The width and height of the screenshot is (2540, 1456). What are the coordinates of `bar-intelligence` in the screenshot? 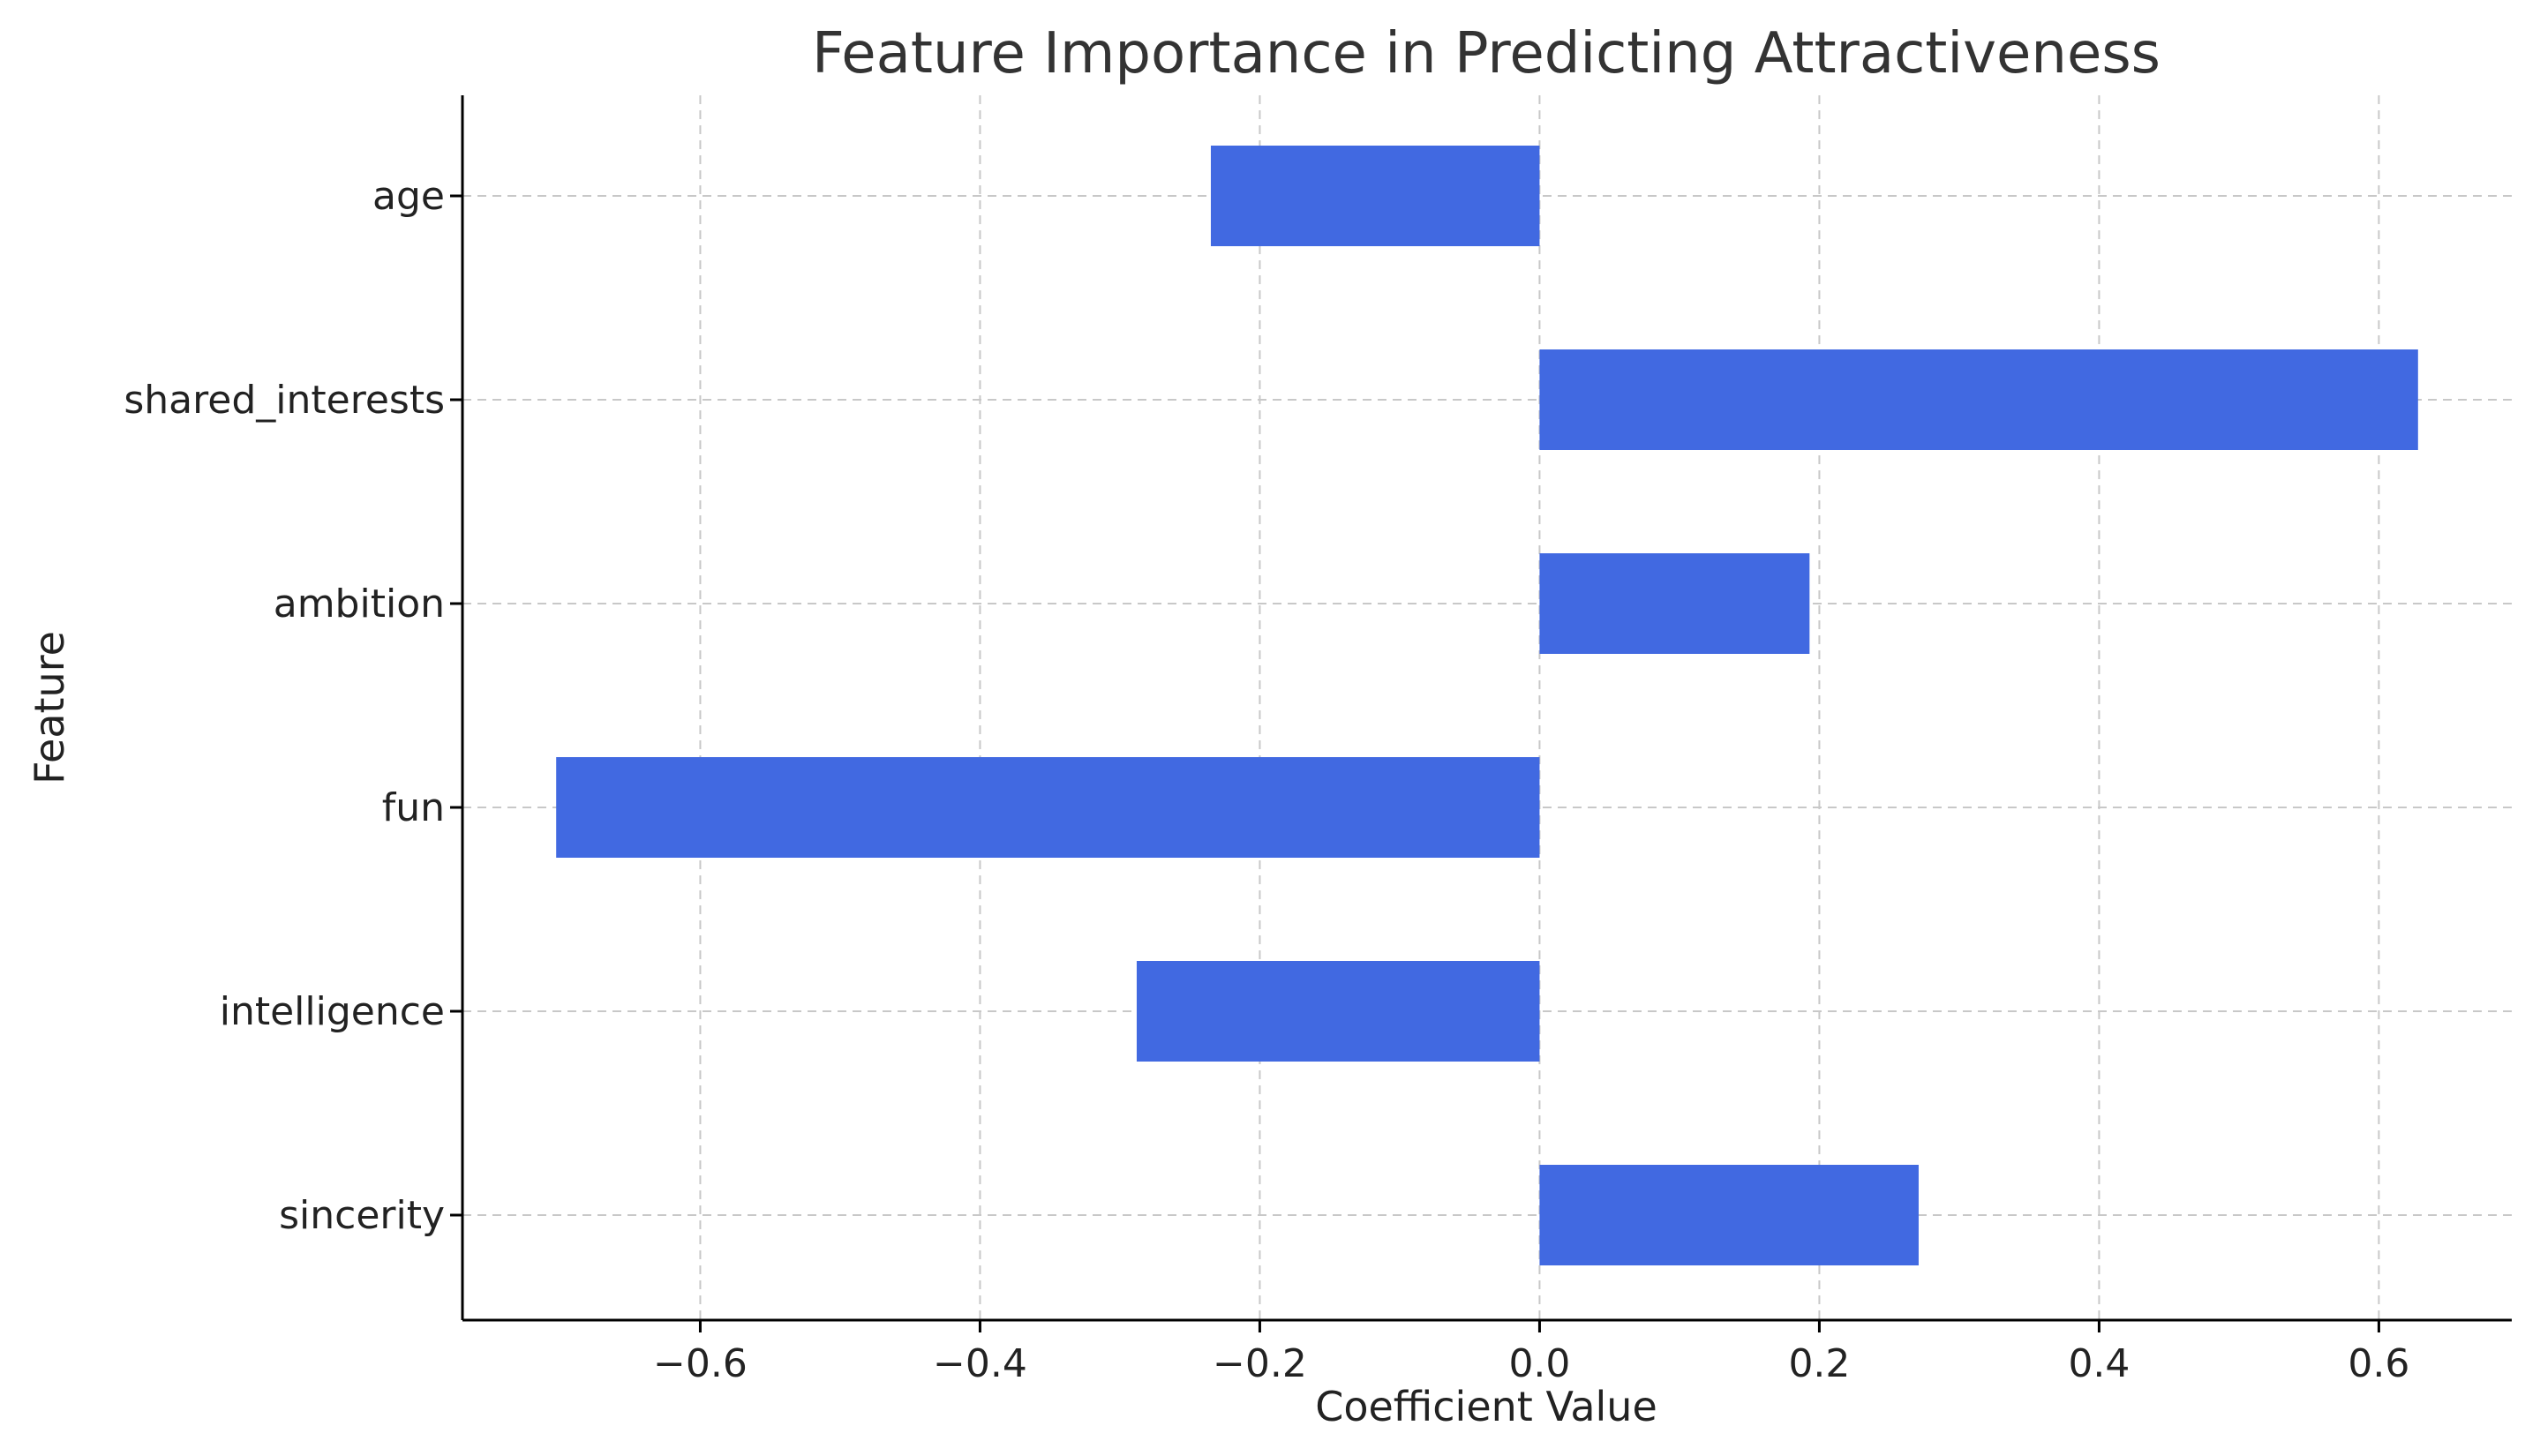 It's located at (1338, 1011).